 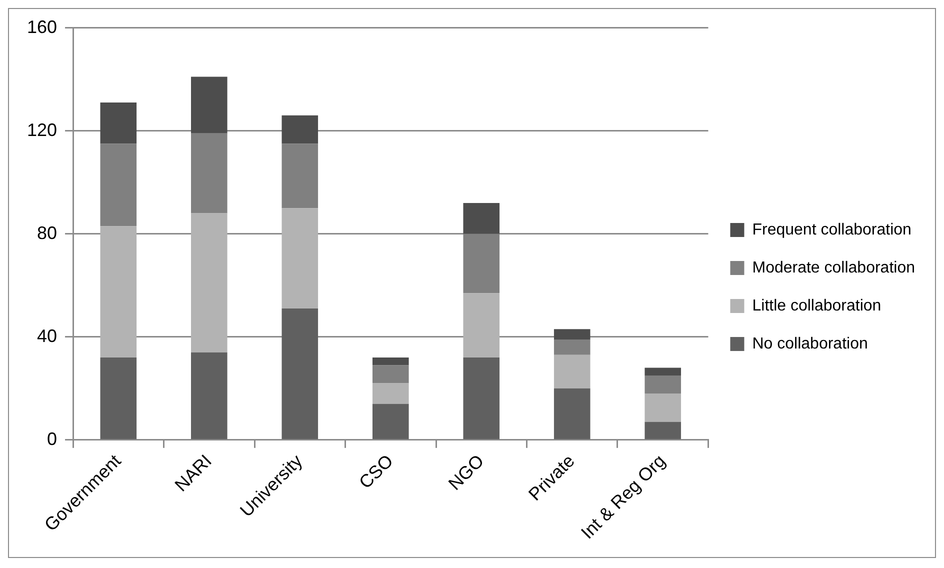 I want to click on legend-label: Moderate collaboration, so click(x=833, y=267).